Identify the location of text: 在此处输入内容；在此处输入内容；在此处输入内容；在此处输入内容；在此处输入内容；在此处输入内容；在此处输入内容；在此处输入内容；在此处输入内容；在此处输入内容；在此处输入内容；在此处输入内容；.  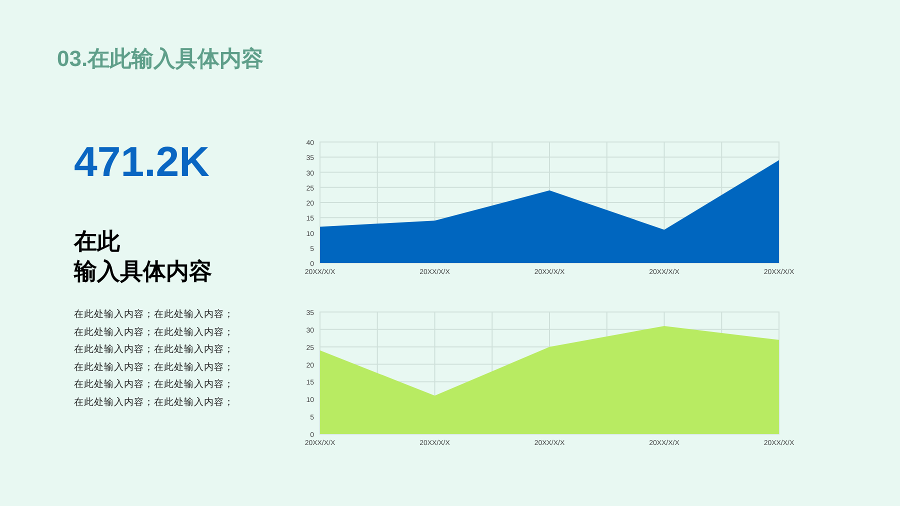
(154, 359).